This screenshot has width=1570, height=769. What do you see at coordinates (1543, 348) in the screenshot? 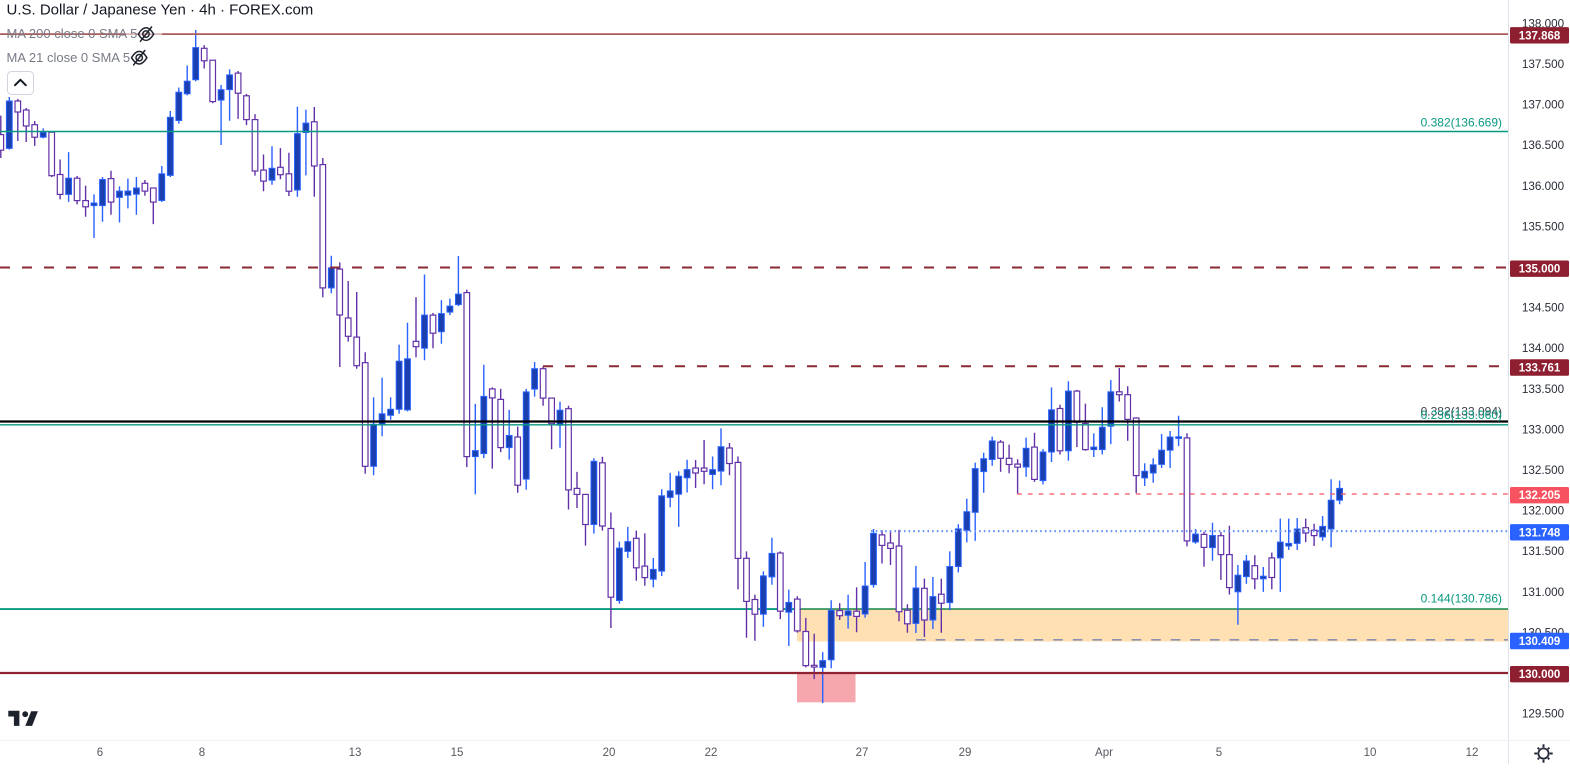
I see `svg-text: 134.000` at bounding box center [1543, 348].